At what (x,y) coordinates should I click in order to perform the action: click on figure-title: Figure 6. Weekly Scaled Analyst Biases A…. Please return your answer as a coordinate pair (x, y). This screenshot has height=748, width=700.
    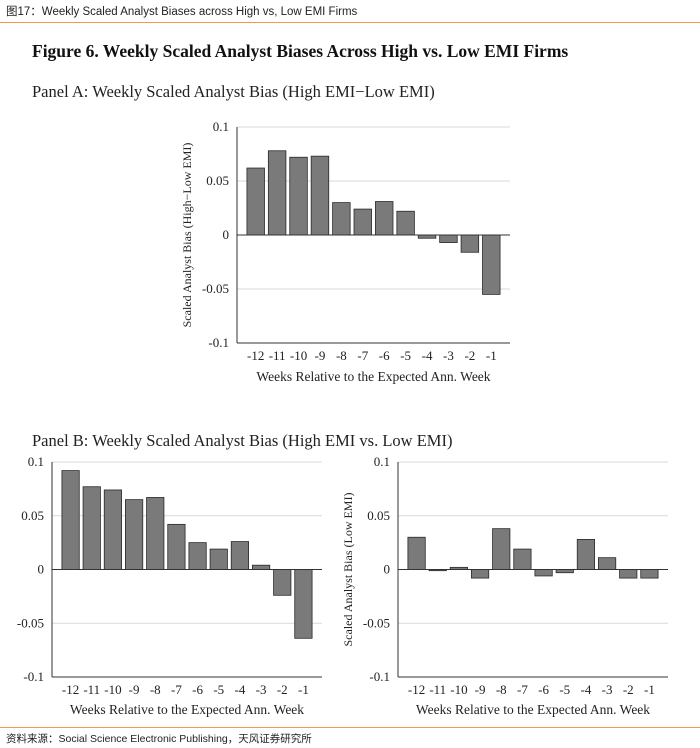
    Looking at the image, I should click on (300, 51).